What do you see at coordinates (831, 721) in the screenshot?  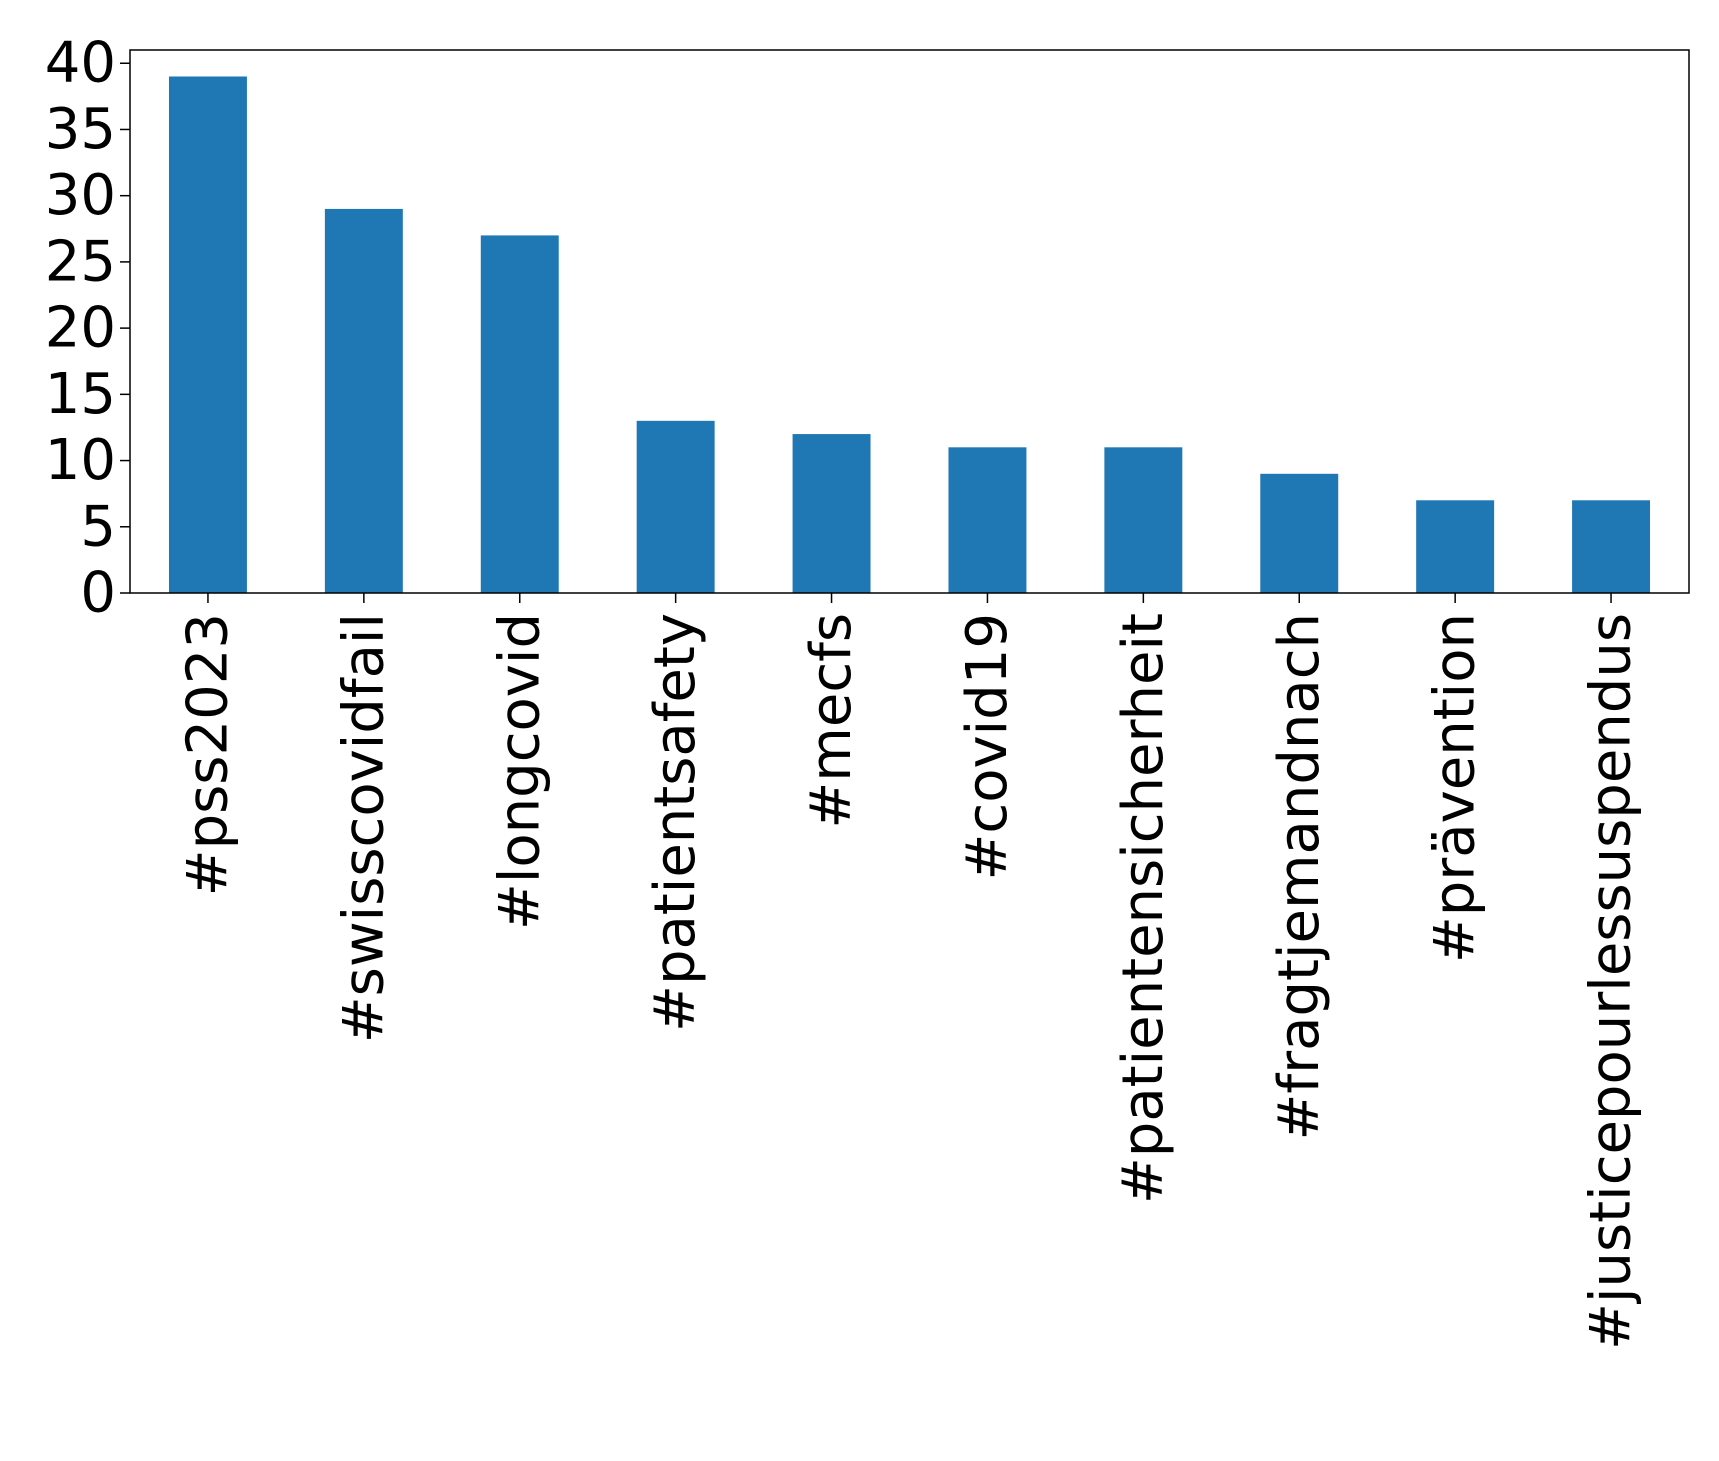 I see `x-tick-label-4: #mecfs` at bounding box center [831, 721].